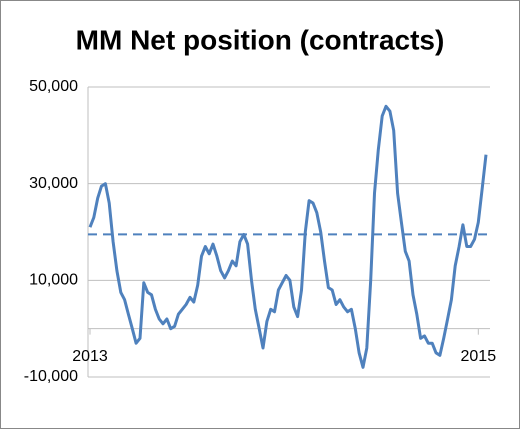  Describe the element at coordinates (479, 356) in the screenshot. I see `x-tick-label: 2015` at that location.